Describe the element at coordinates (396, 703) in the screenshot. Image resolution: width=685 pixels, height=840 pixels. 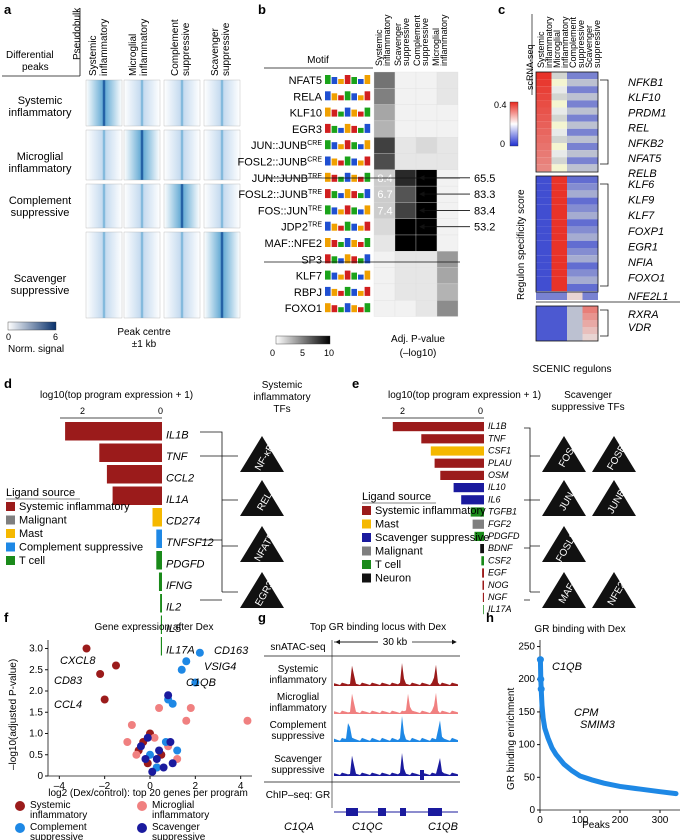
I see `g-track-signal` at that location.